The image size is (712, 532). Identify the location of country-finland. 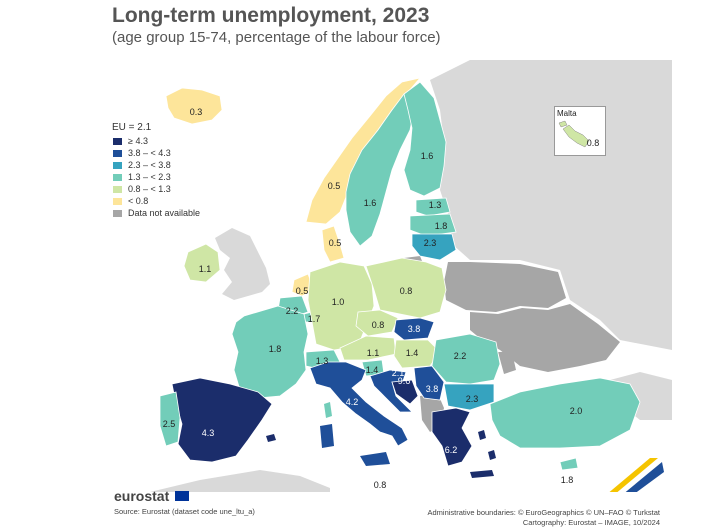
(425, 139).